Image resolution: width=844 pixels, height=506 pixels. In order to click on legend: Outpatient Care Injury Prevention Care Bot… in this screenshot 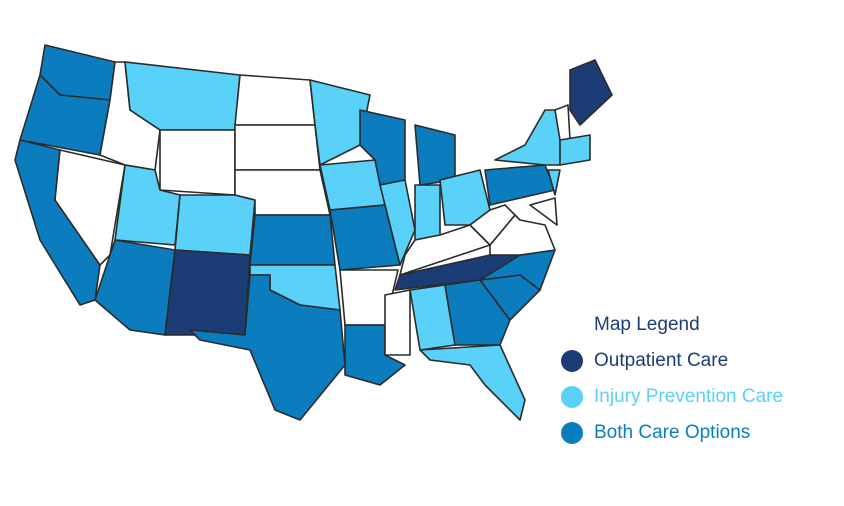, I will do `click(672, 397)`.